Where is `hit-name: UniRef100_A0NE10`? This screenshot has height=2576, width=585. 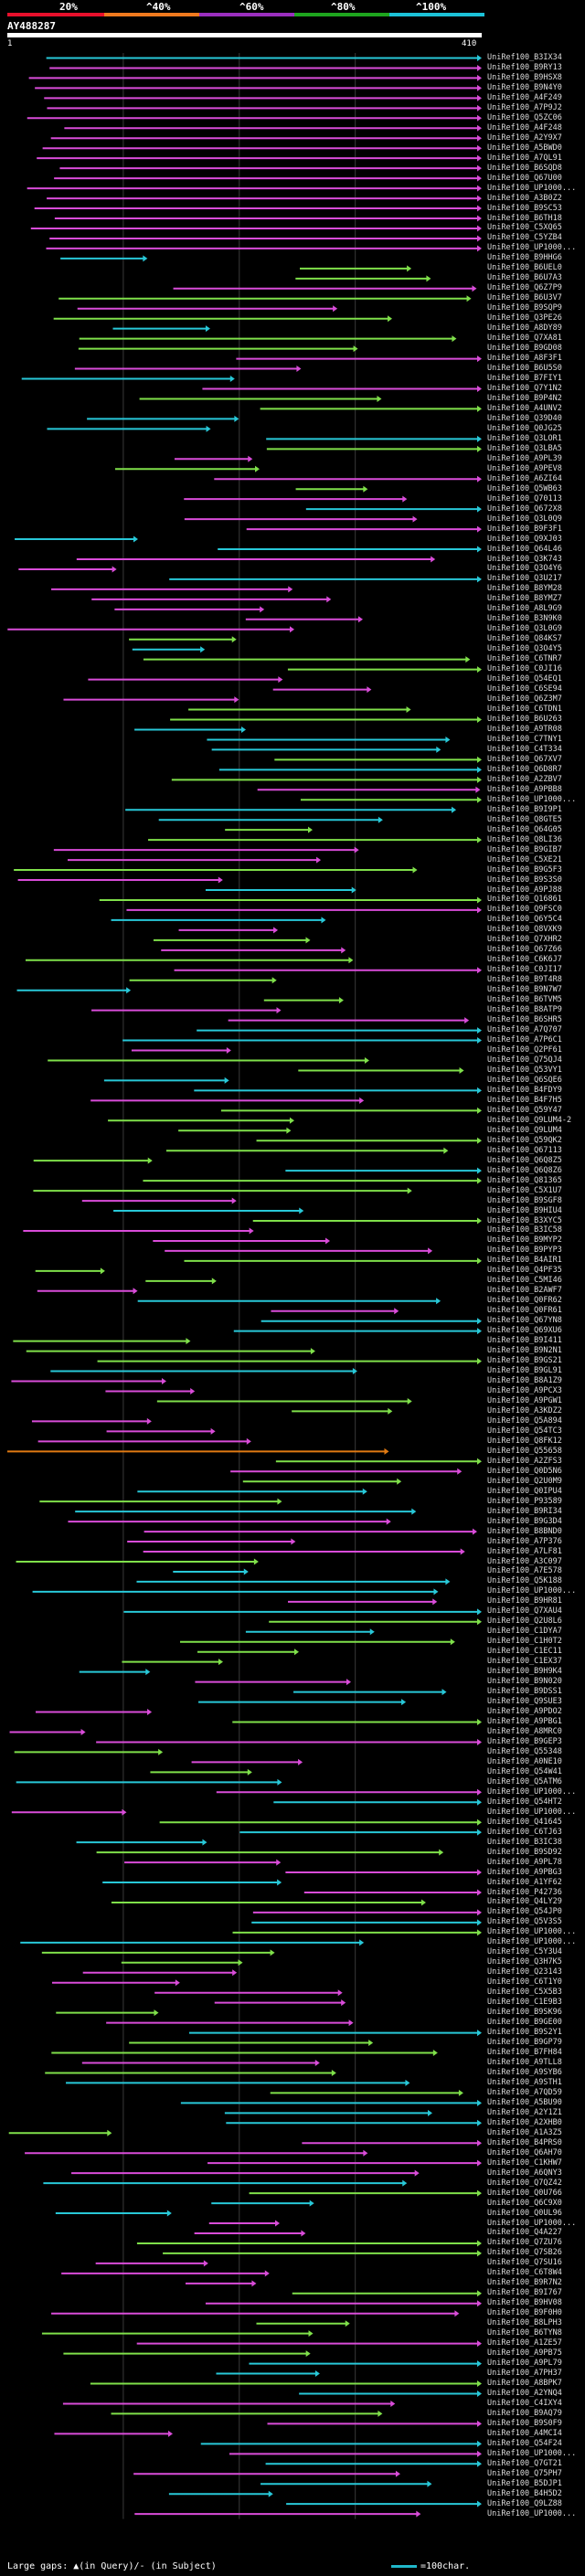
hit-name: UniRef100_A0NE10 is located at coordinates (524, 1761).